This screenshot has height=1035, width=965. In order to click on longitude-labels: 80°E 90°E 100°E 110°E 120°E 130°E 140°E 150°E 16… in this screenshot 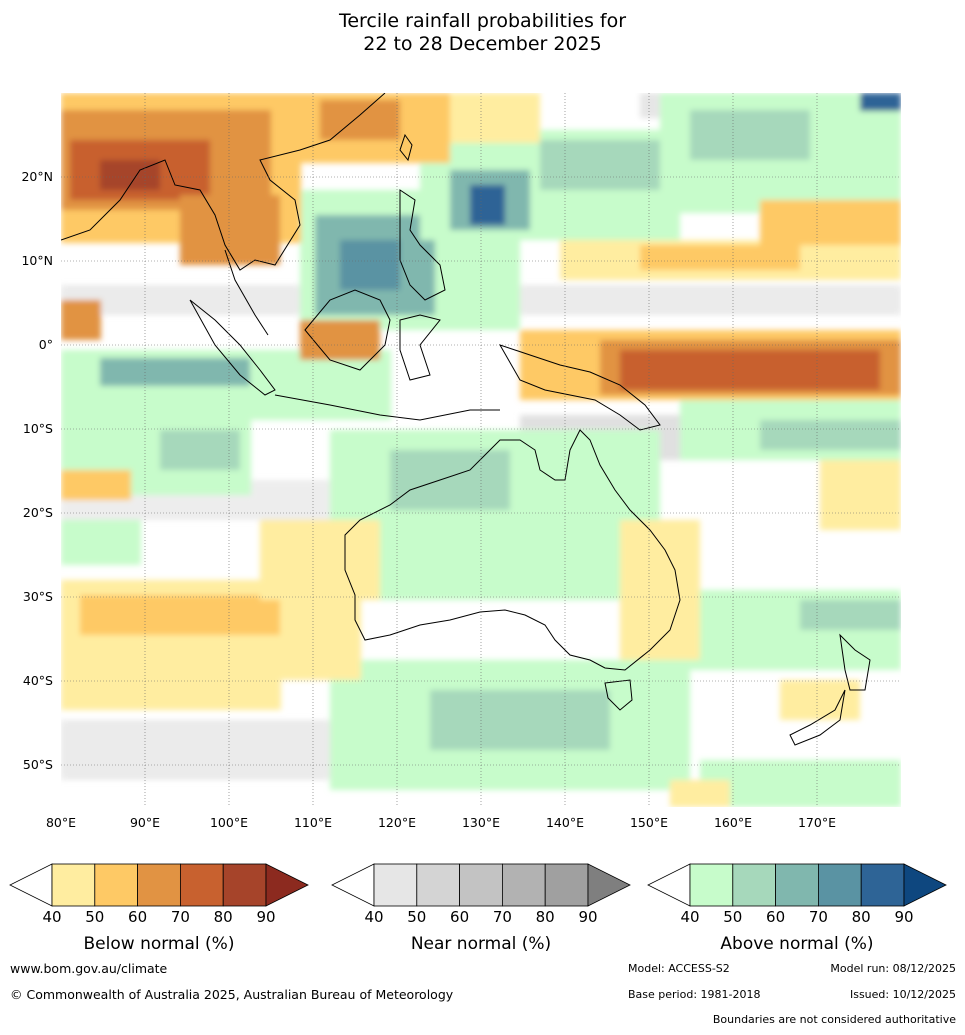, I will do `click(441, 822)`.